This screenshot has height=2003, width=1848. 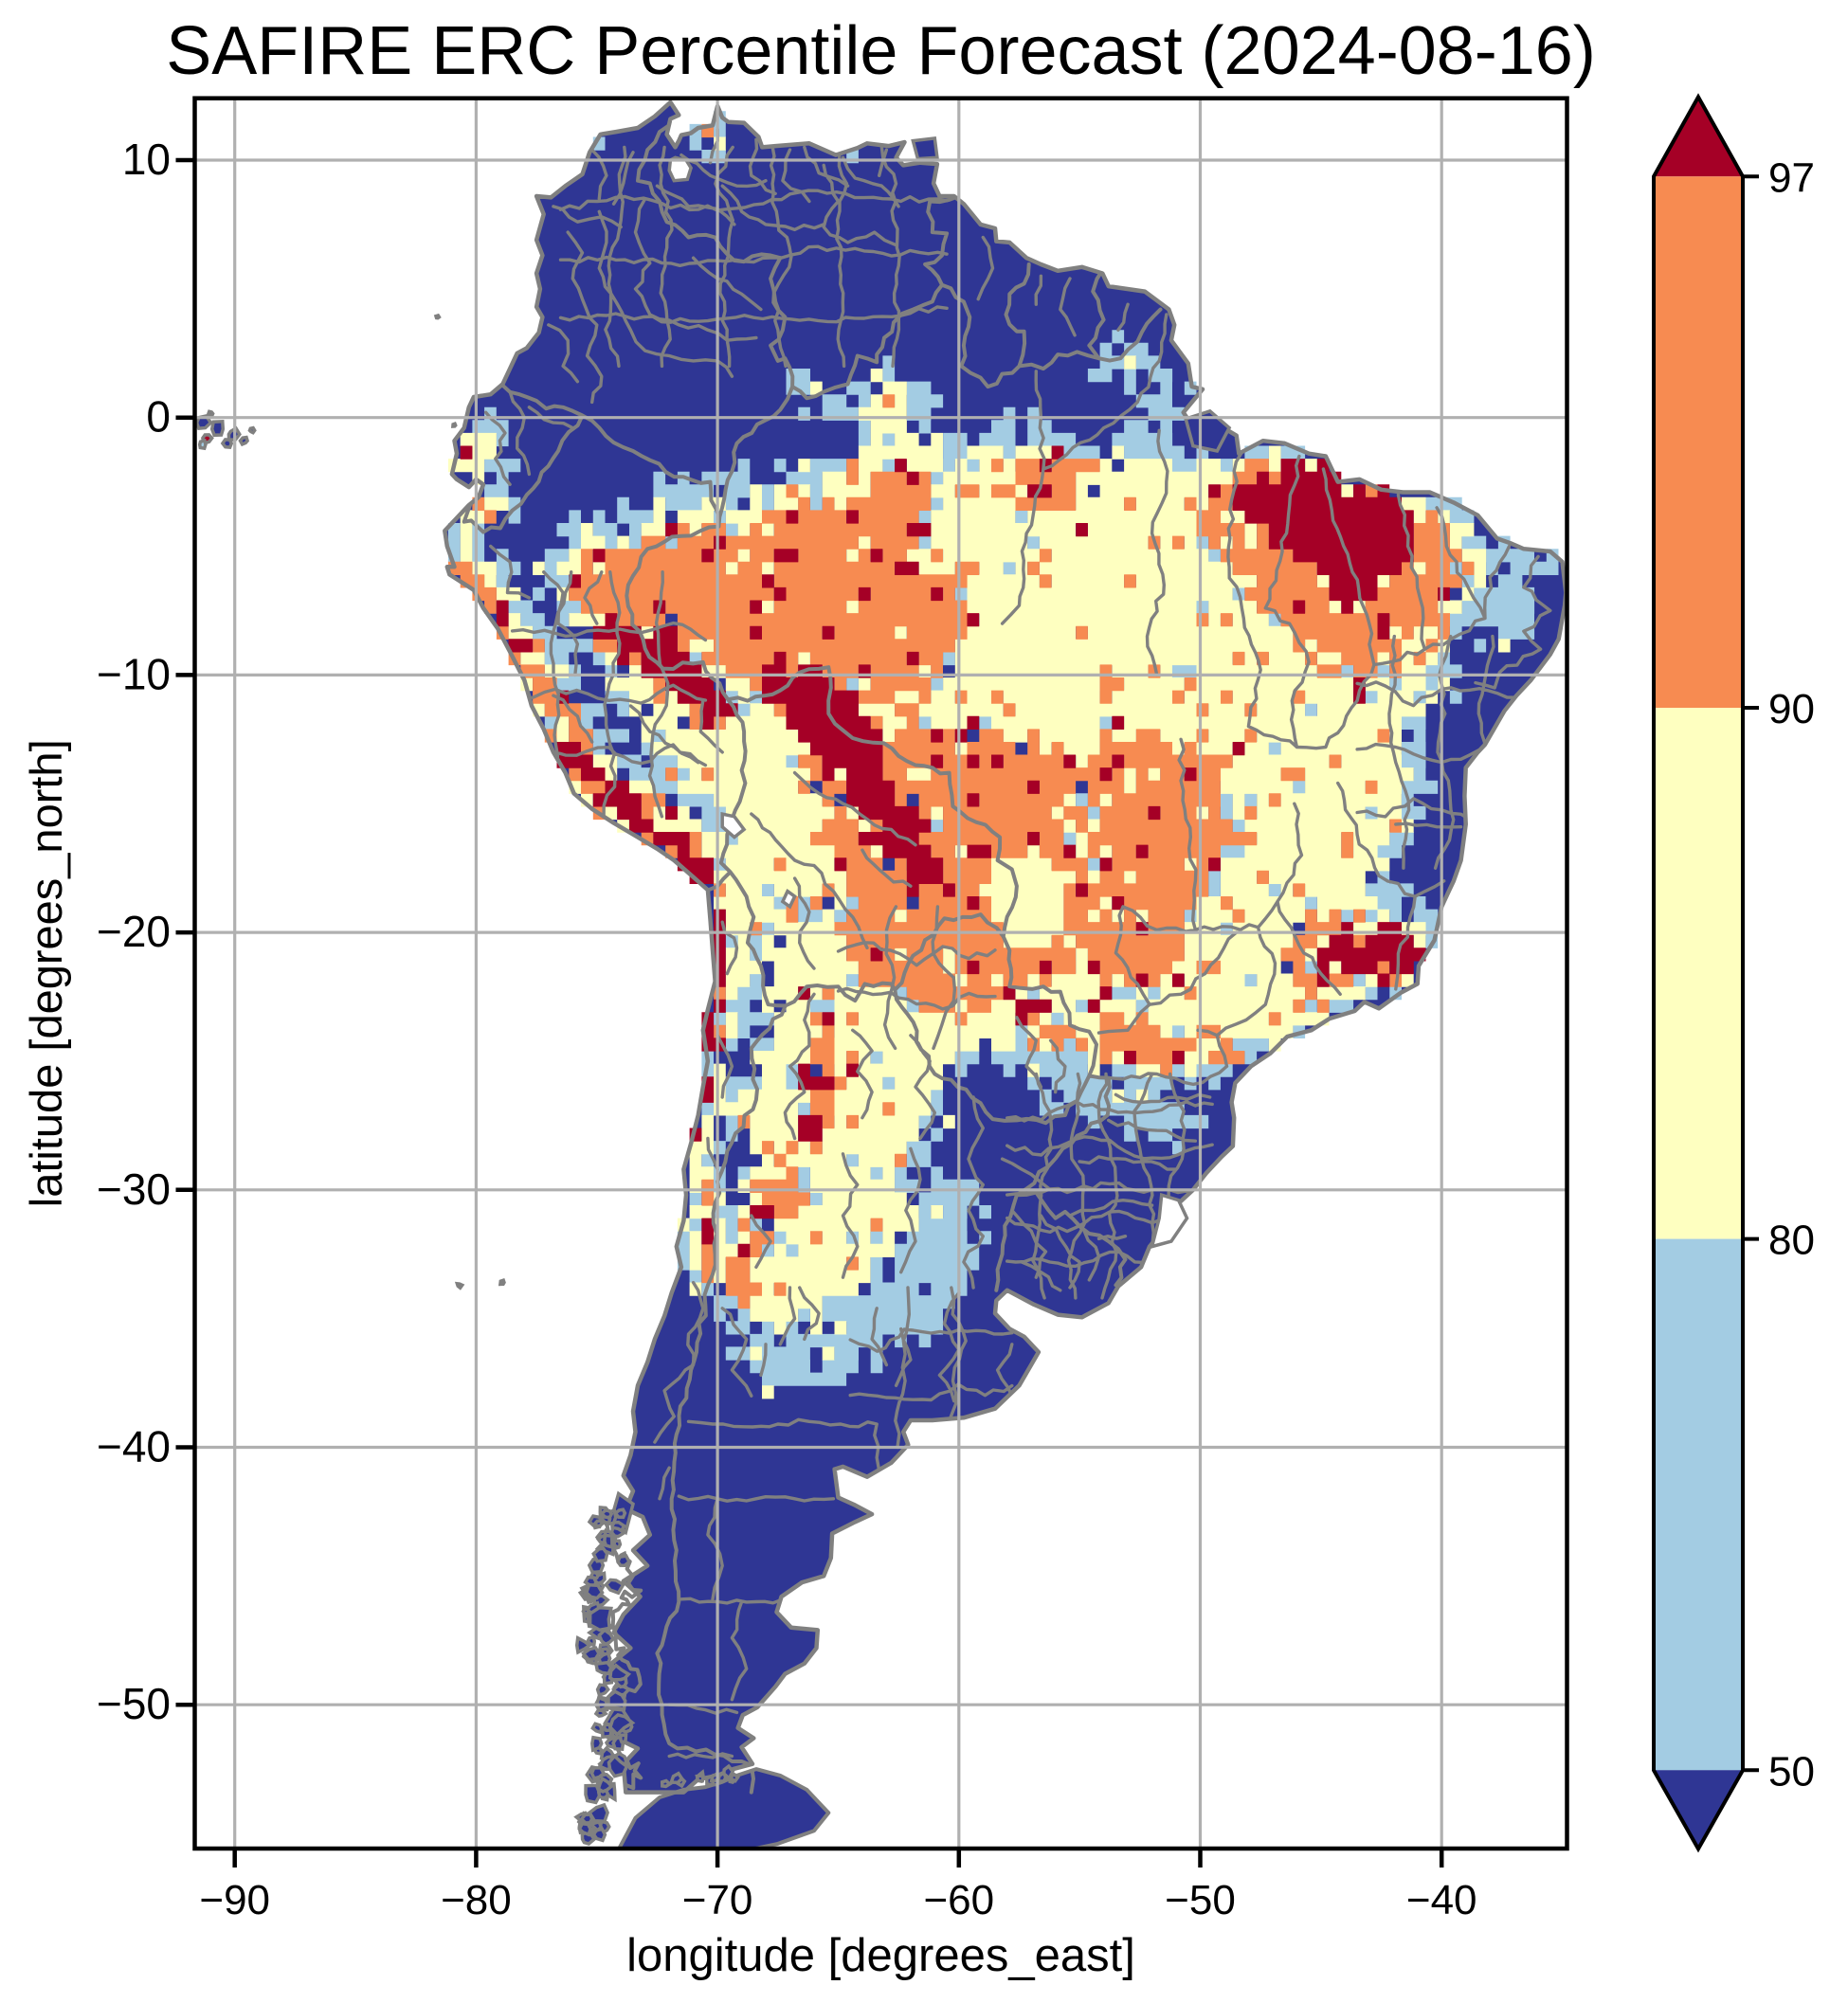 What do you see at coordinates (235, 1900) in the screenshot?
I see `svg-text: −90` at bounding box center [235, 1900].